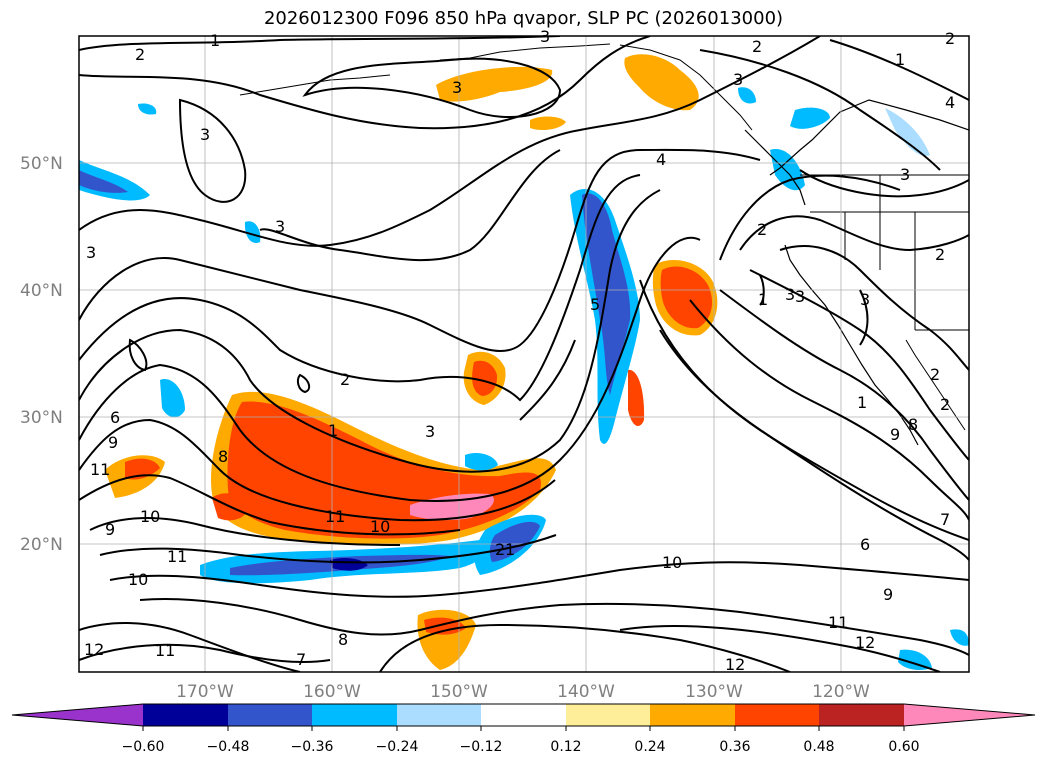  Describe the element at coordinates (41, 545) in the screenshot. I see `lat-label: 20°N` at that location.